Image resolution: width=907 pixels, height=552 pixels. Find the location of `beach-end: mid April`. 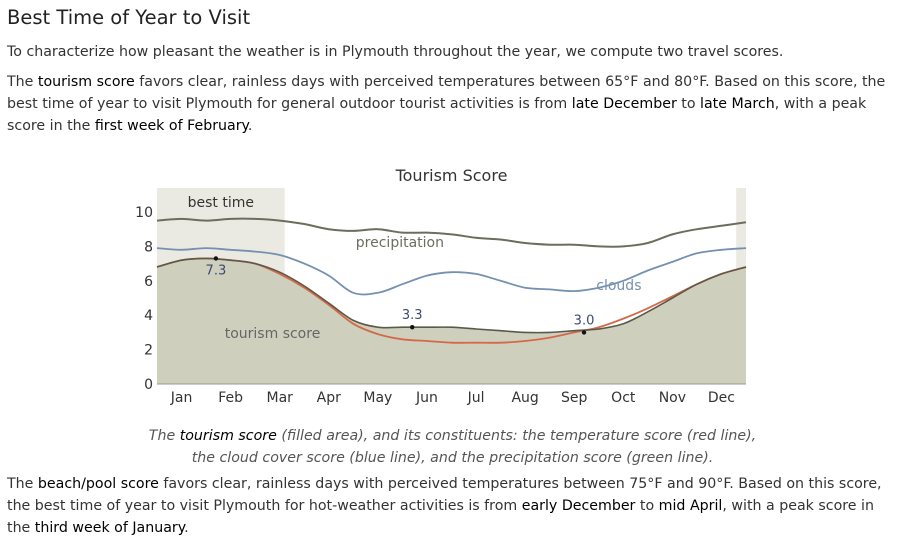

beach-end: mid April is located at coordinates (690, 506).